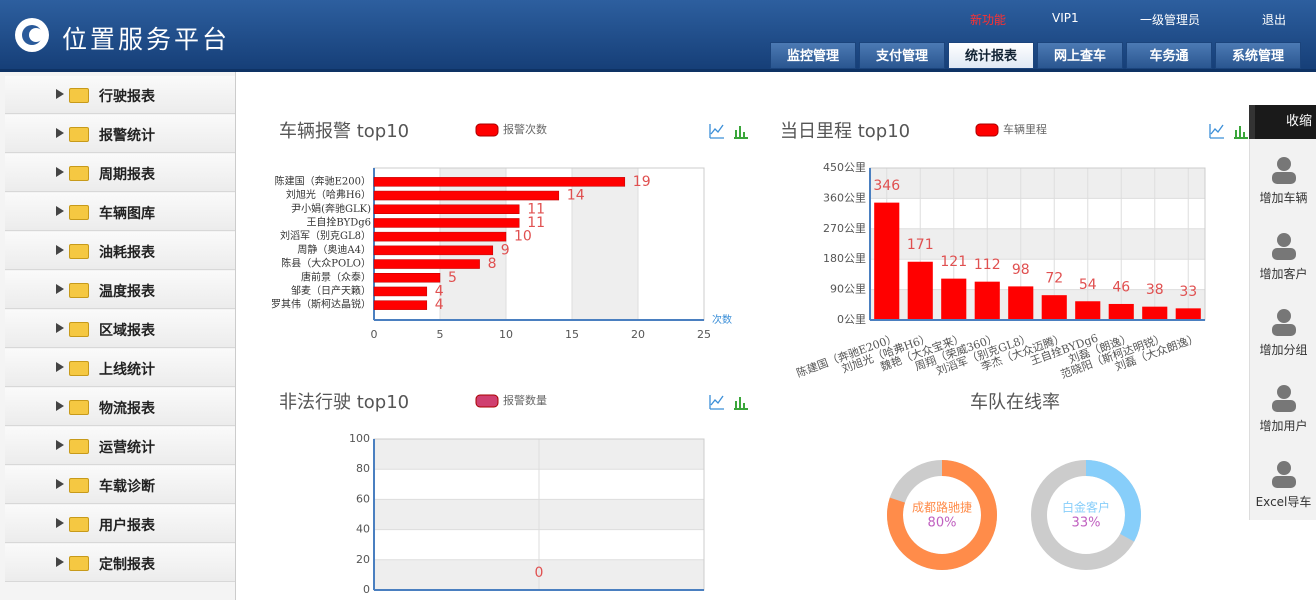  Describe the element at coordinates (1283, 489) in the screenshot. I see `toolbar-button: Excel导车` at that location.